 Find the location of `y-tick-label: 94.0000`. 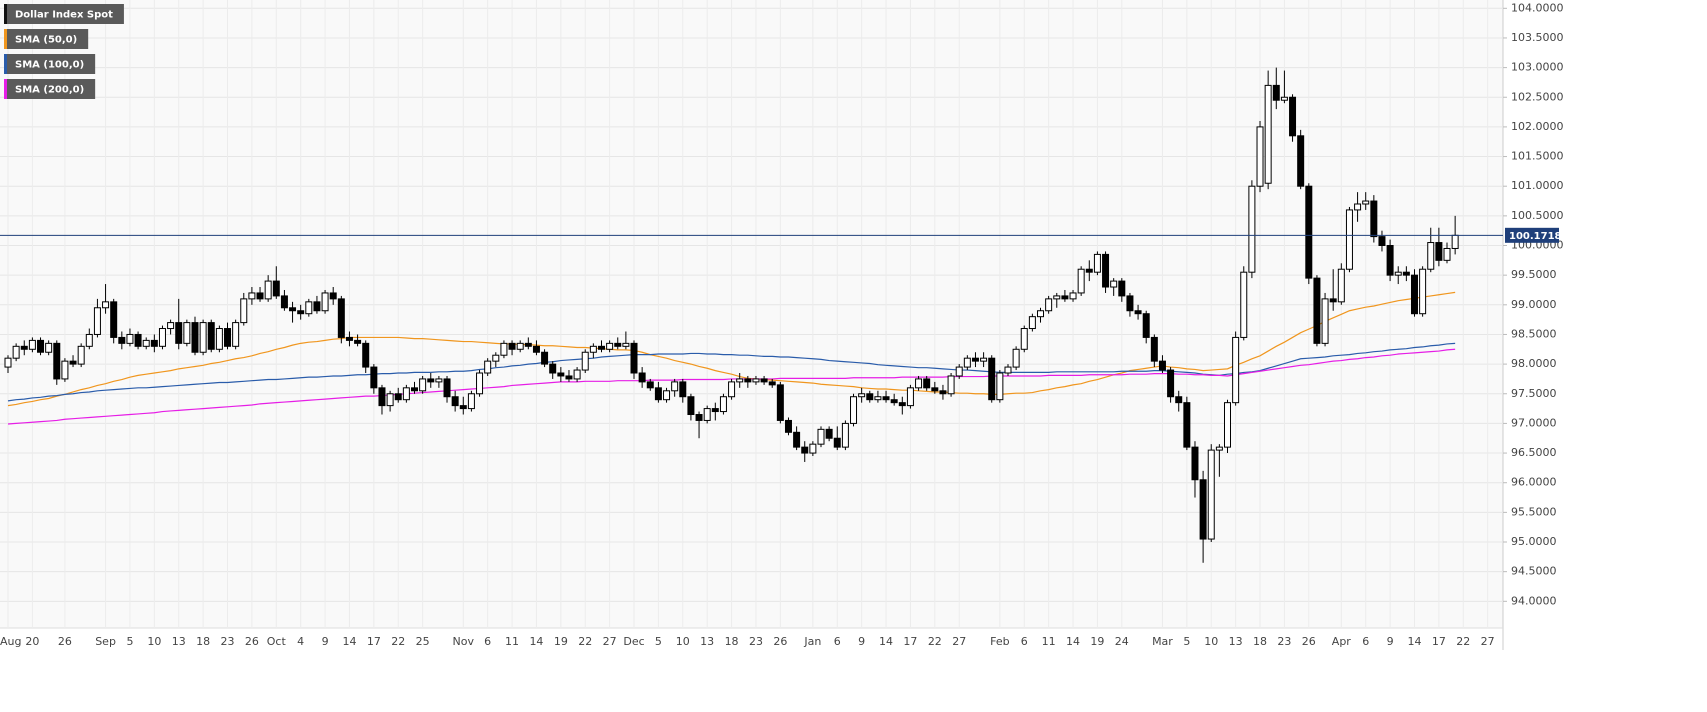

y-tick-label: 94.0000 is located at coordinates (1534, 600).